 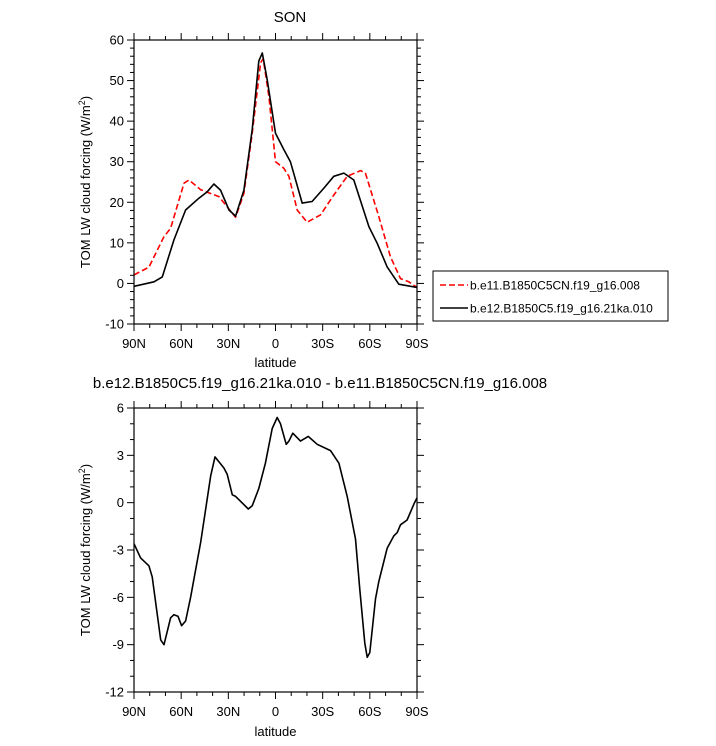 I want to click on legend-box, so click(x=550, y=296).